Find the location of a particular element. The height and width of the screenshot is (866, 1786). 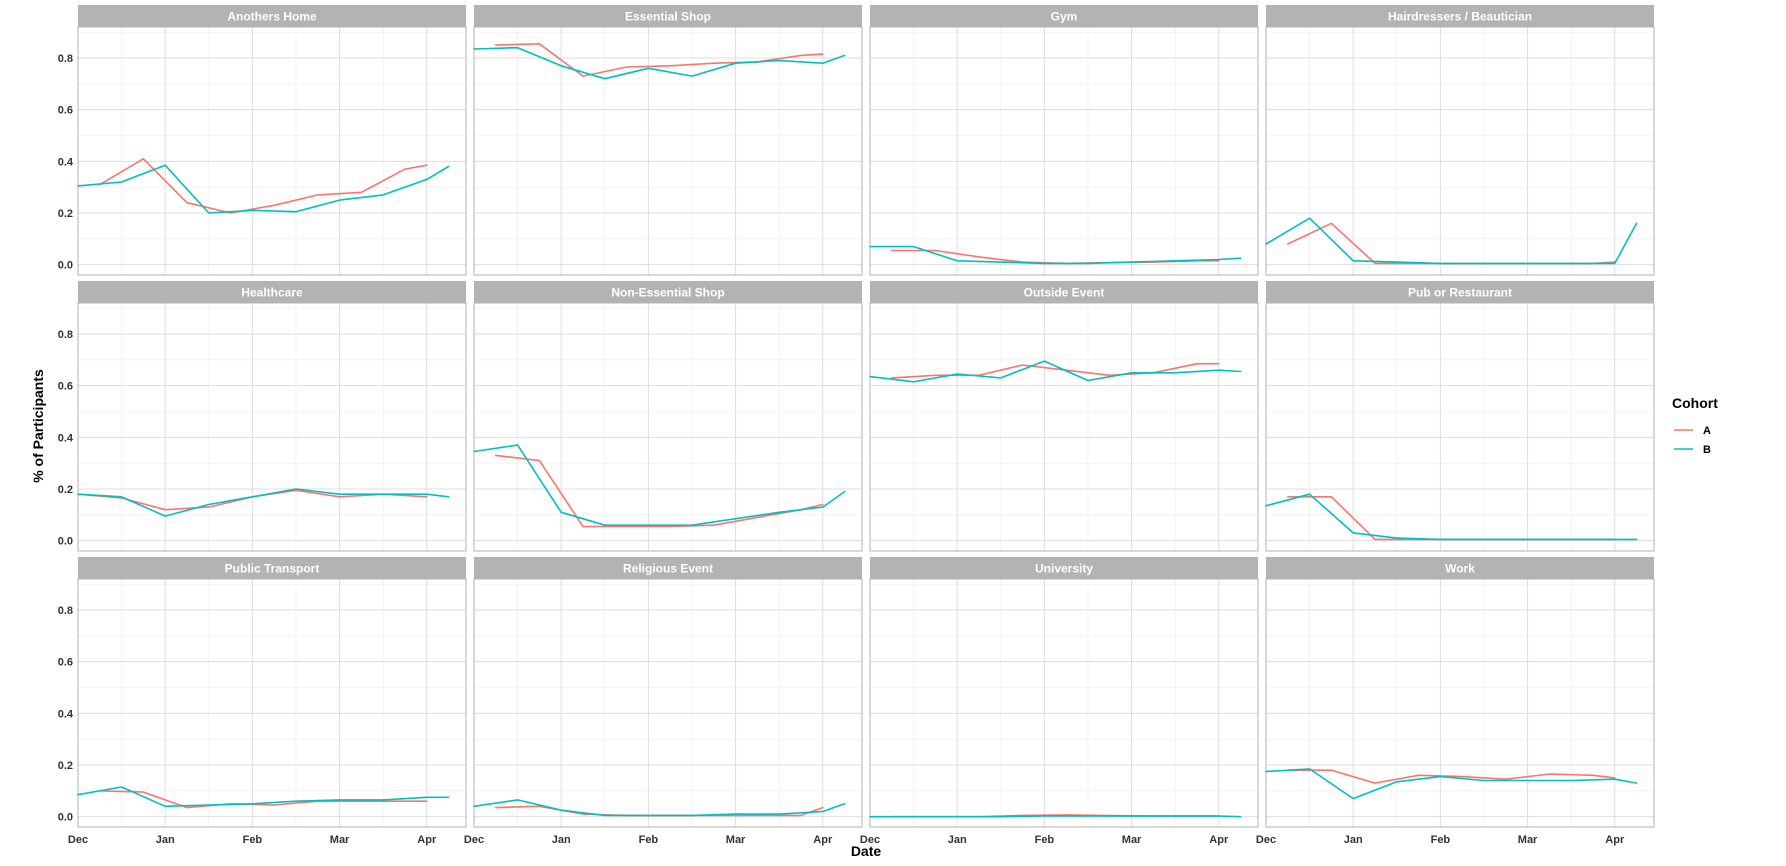

panel-work: Work Dec Jan Feb Mar Apr is located at coordinates (1455, 701).